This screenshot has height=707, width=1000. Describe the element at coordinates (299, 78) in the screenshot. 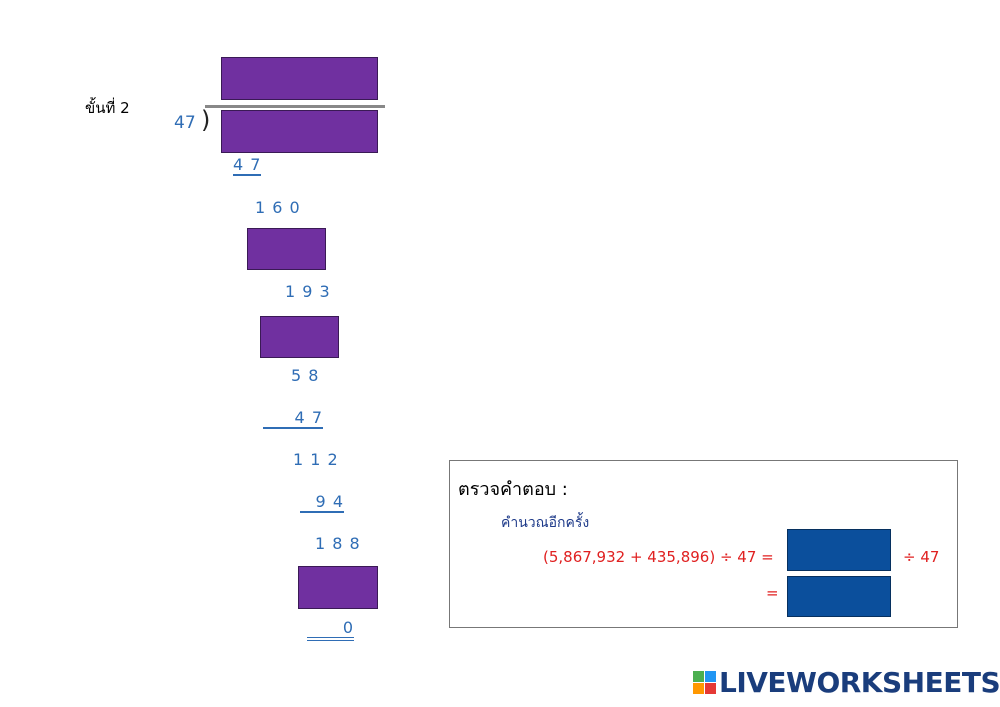

I see `quotient-input` at that location.